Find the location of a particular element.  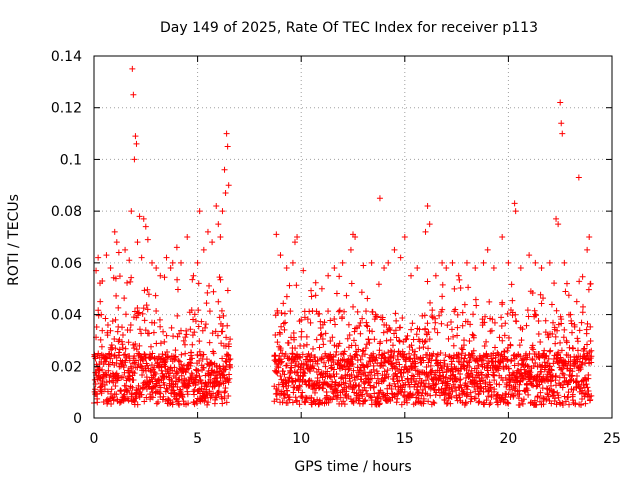

y-tick-label: 0.04 is located at coordinates (66, 316).